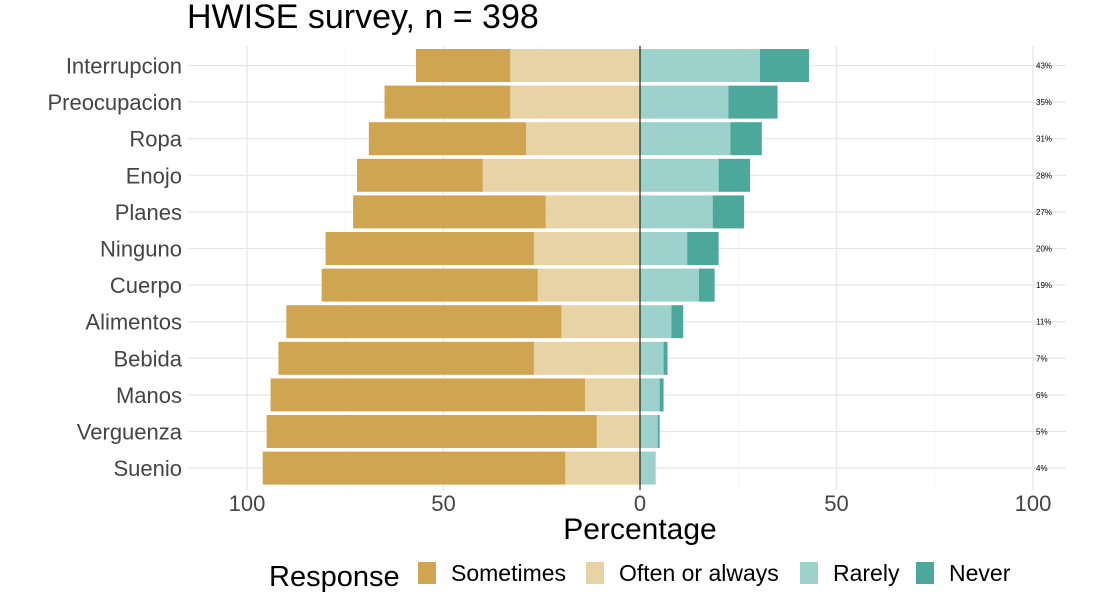 The image size is (1100, 600). I want to click on legend-label: Never, so click(980, 573).